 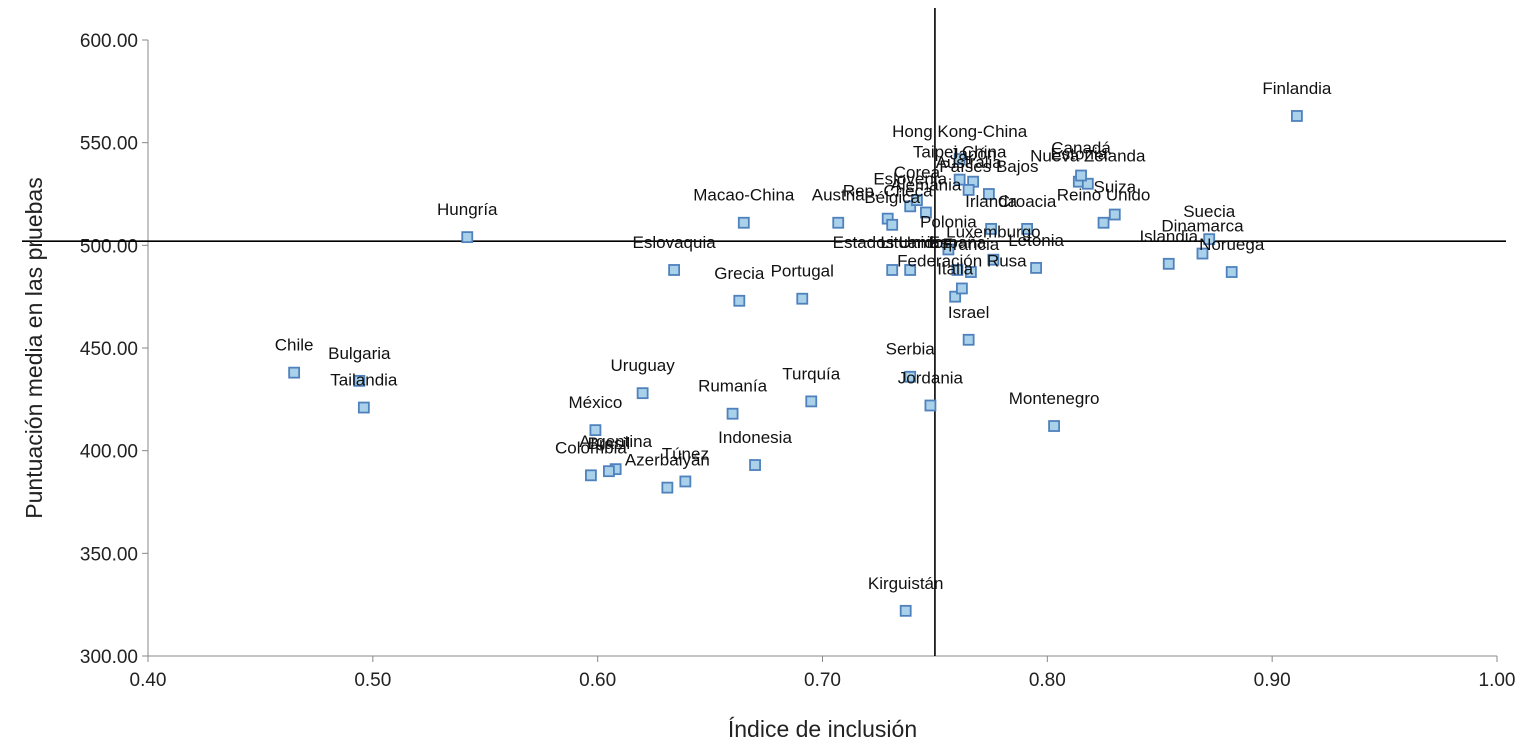 I want to click on point-label: Kirguistán, so click(x=906, y=583).